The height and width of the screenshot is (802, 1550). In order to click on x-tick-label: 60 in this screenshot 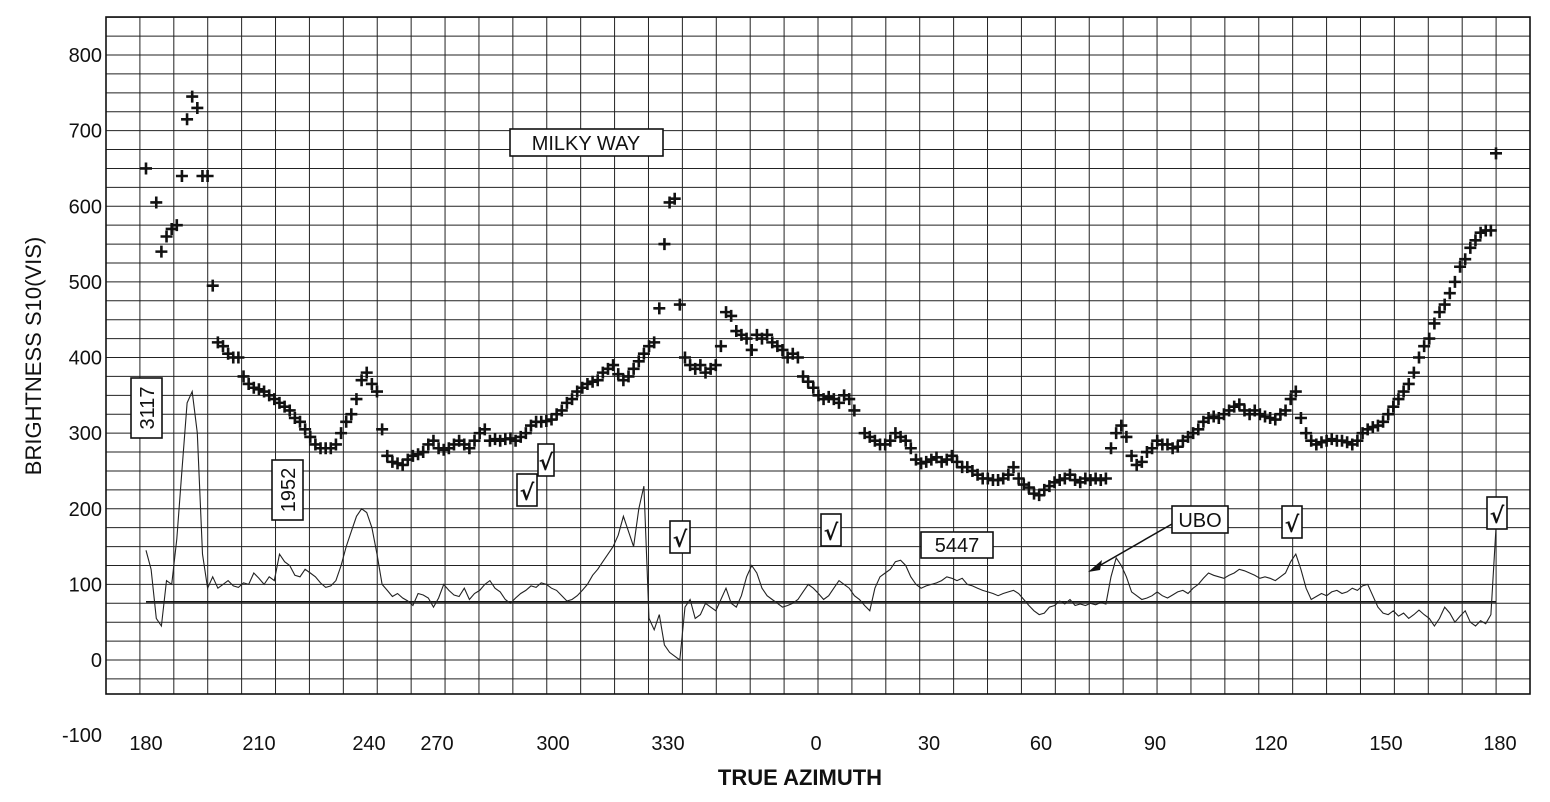, I will do `click(1041, 744)`.